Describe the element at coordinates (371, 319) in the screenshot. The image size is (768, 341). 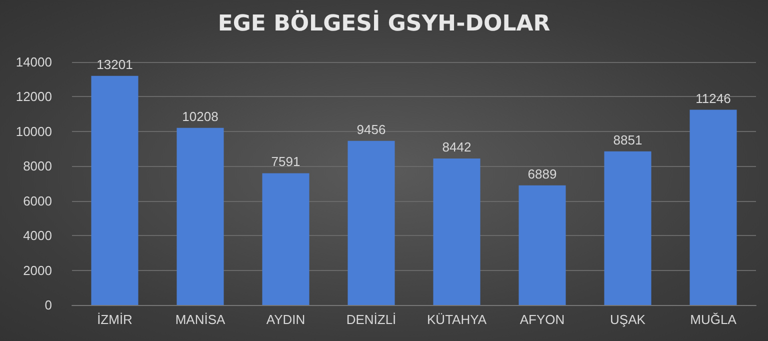
I see `x-tick-label: DENİZLİ` at that location.